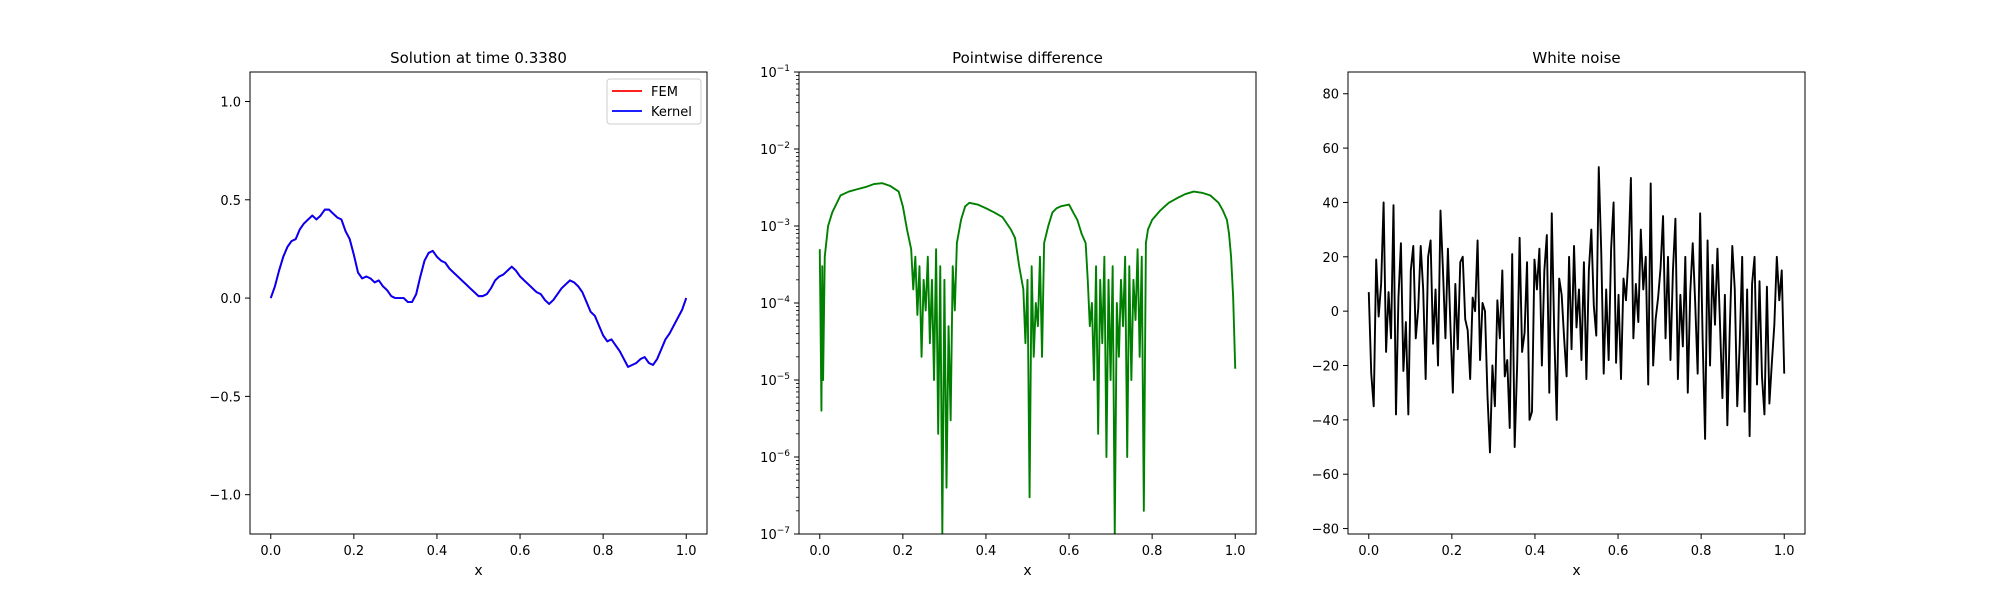  I want to click on y-tick-label: −40, so click(1325, 421).